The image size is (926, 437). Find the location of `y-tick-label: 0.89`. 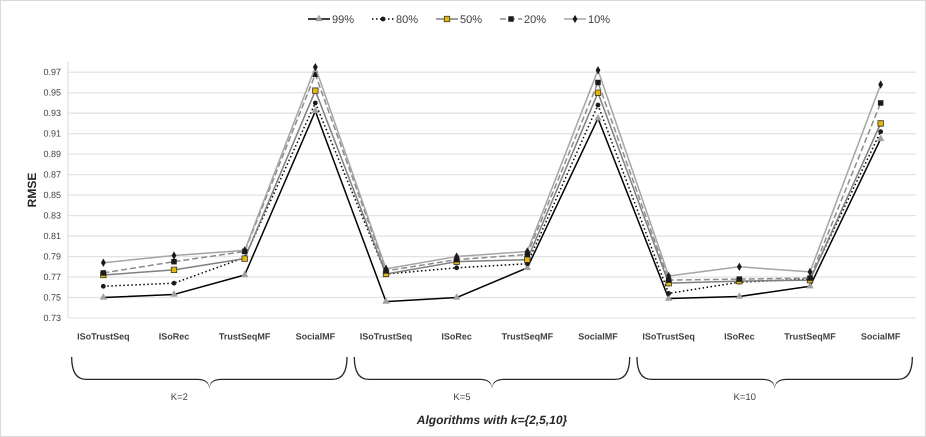

y-tick-label: 0.89 is located at coordinates (52, 154).